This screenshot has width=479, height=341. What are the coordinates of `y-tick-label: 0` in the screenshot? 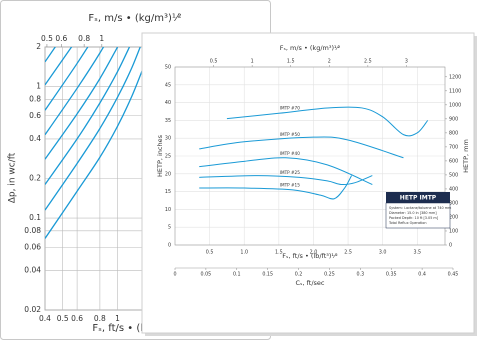 It's located at (169, 246).